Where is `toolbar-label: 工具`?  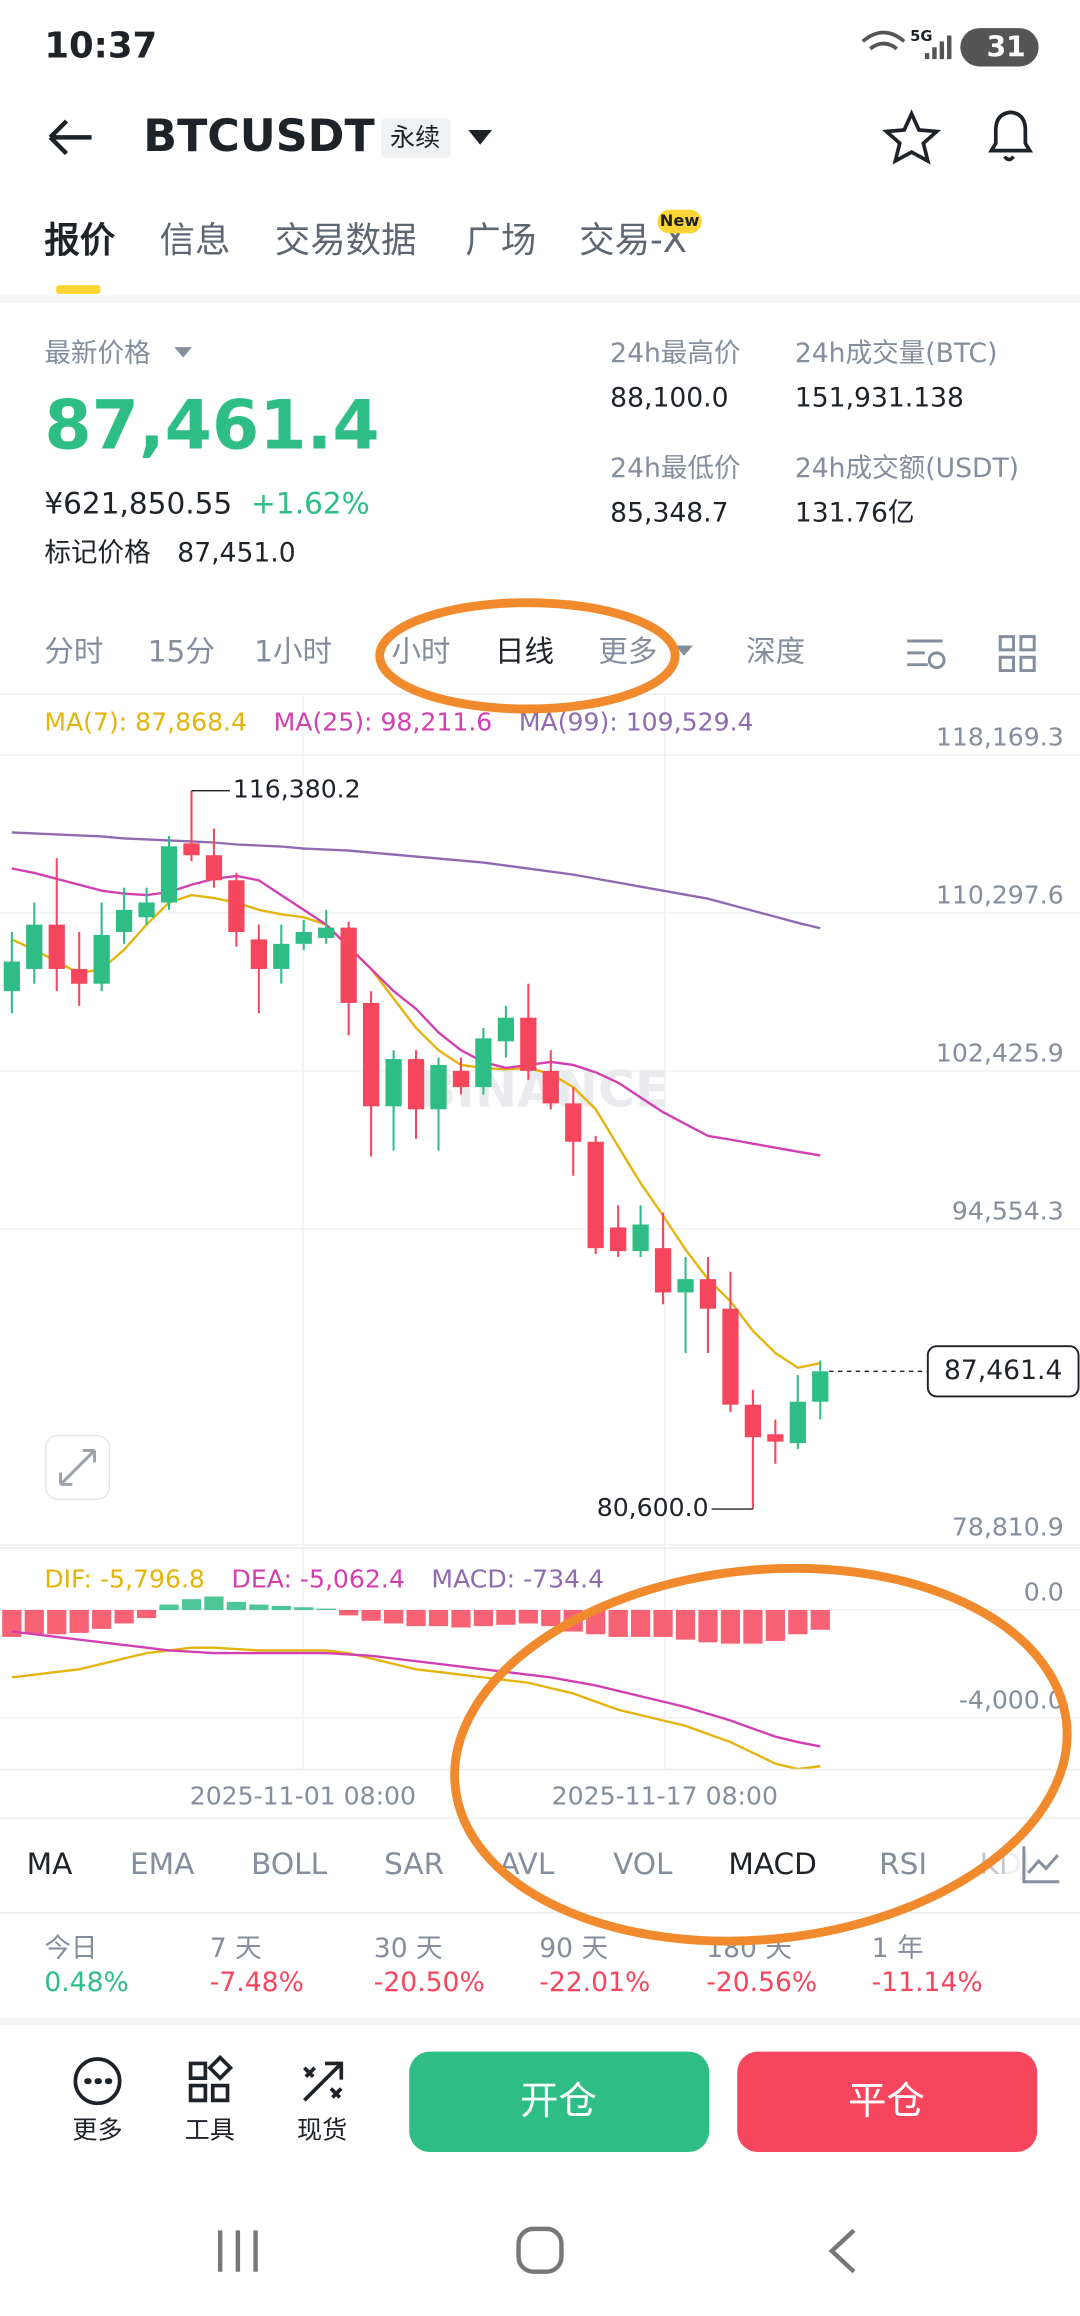 toolbar-label: 工具 is located at coordinates (210, 2129).